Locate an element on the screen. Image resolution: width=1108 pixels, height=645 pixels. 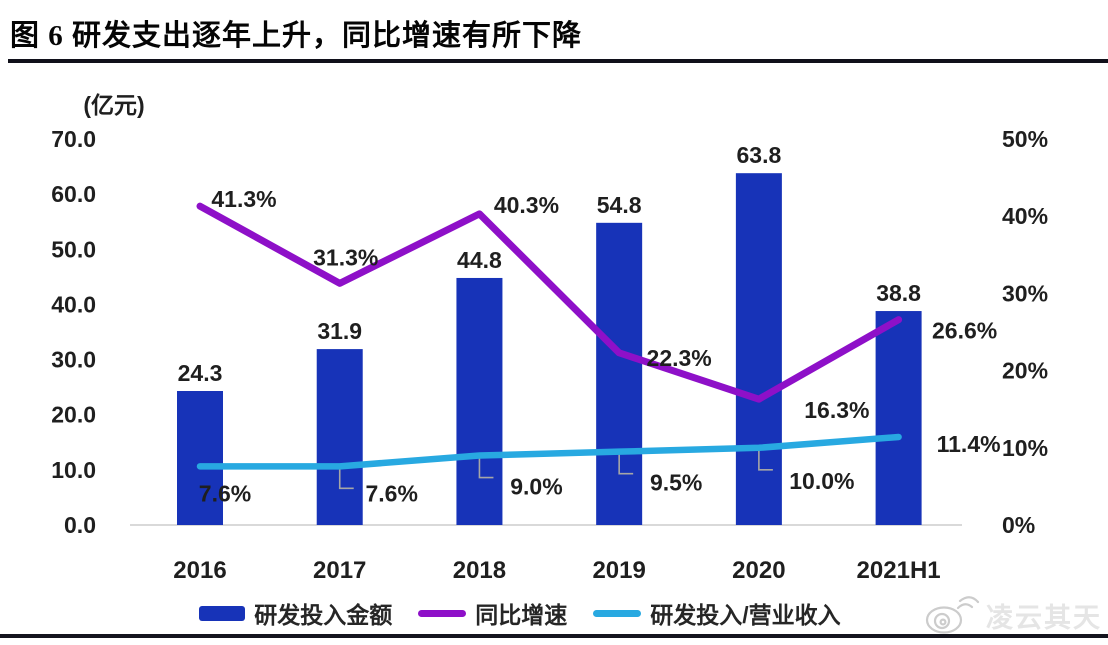
yoy-line-swatch is located at coordinates (442, 613).